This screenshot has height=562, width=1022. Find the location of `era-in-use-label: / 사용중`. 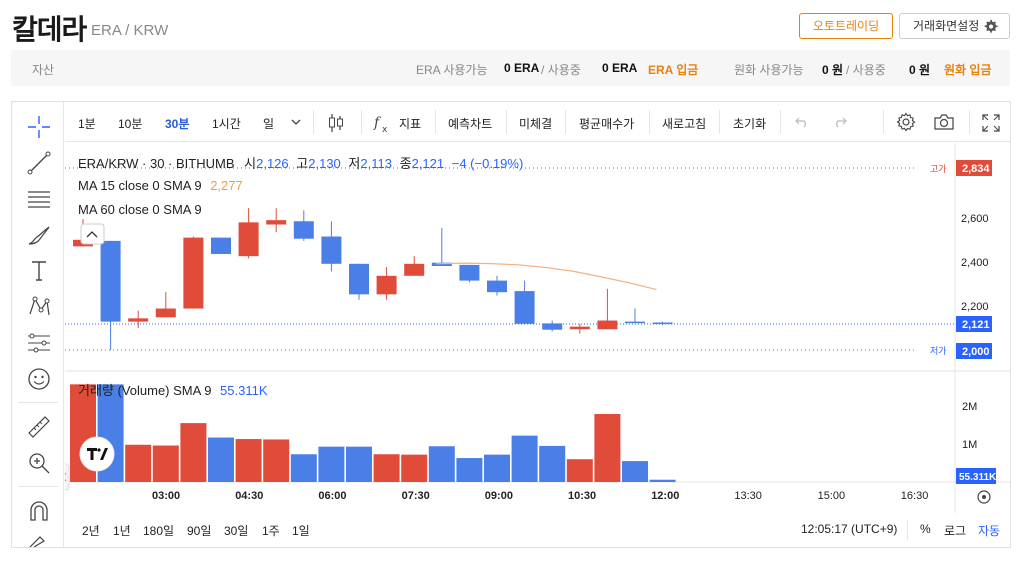

era-in-use-label: / 사용중 is located at coordinates (561, 70).